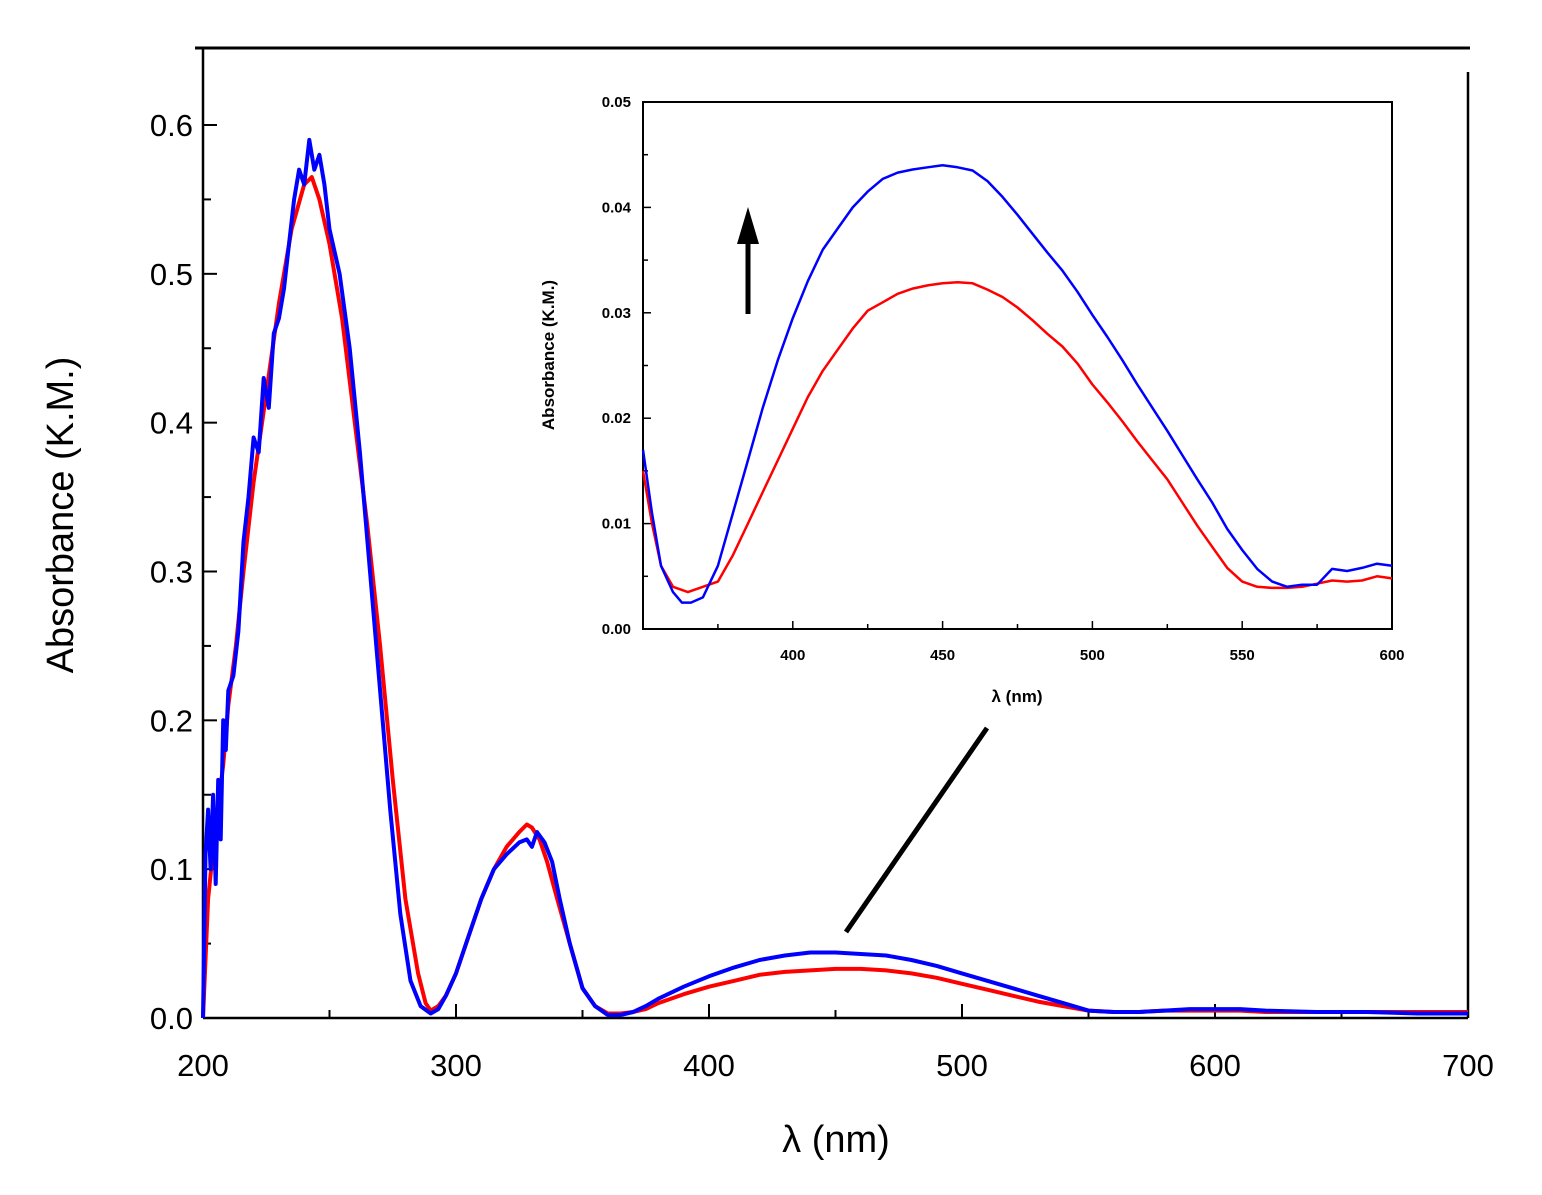 Image resolution: width=1542 pixels, height=1195 pixels. What do you see at coordinates (171, 423) in the screenshot?
I see `main-y-tick-label: 0.4` at bounding box center [171, 423].